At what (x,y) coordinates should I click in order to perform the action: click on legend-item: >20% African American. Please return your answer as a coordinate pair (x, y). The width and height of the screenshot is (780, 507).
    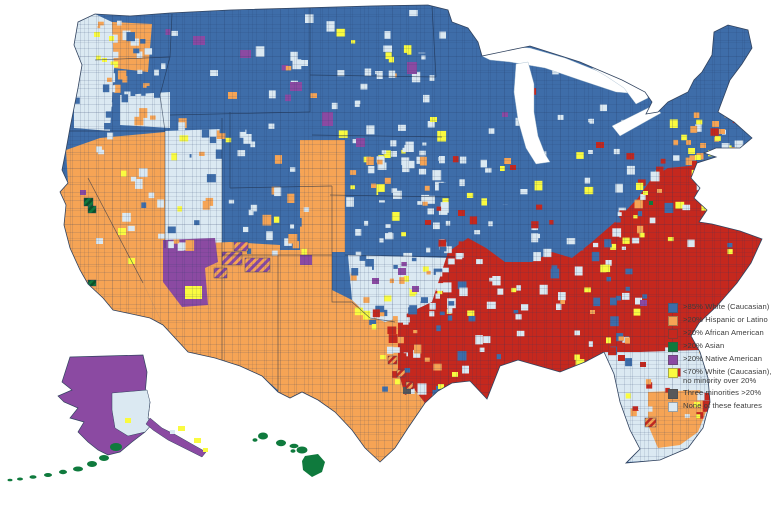
    Looking at the image, I should click on (724, 333).